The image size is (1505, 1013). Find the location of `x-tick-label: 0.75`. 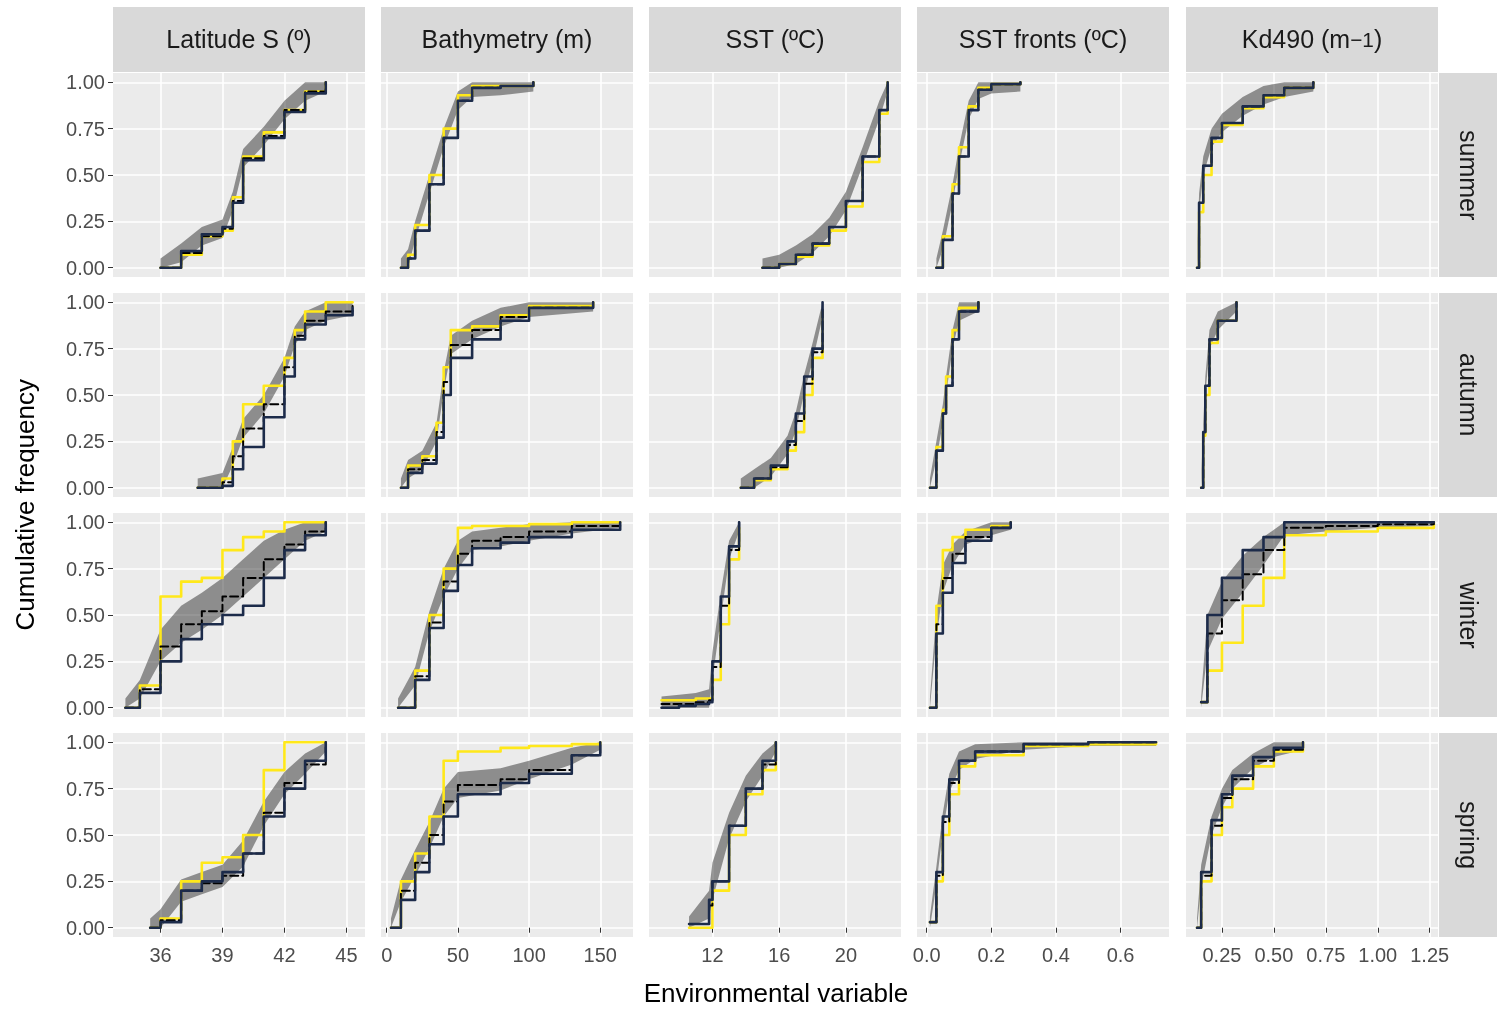

x-tick-label: 0.75 is located at coordinates (1326, 955).